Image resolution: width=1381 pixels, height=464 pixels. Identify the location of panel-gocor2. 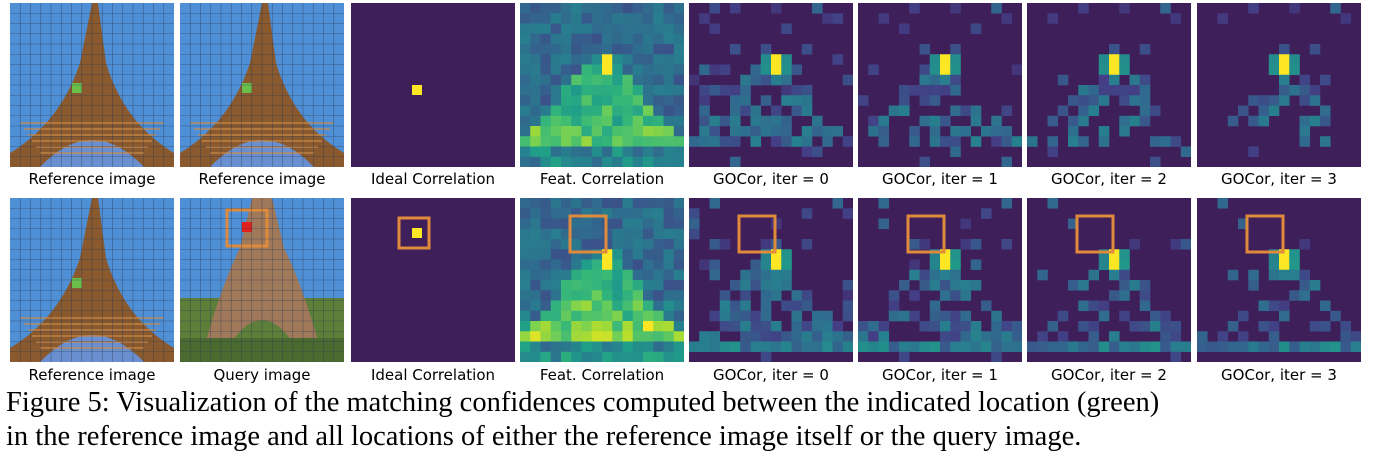
(1109, 280).